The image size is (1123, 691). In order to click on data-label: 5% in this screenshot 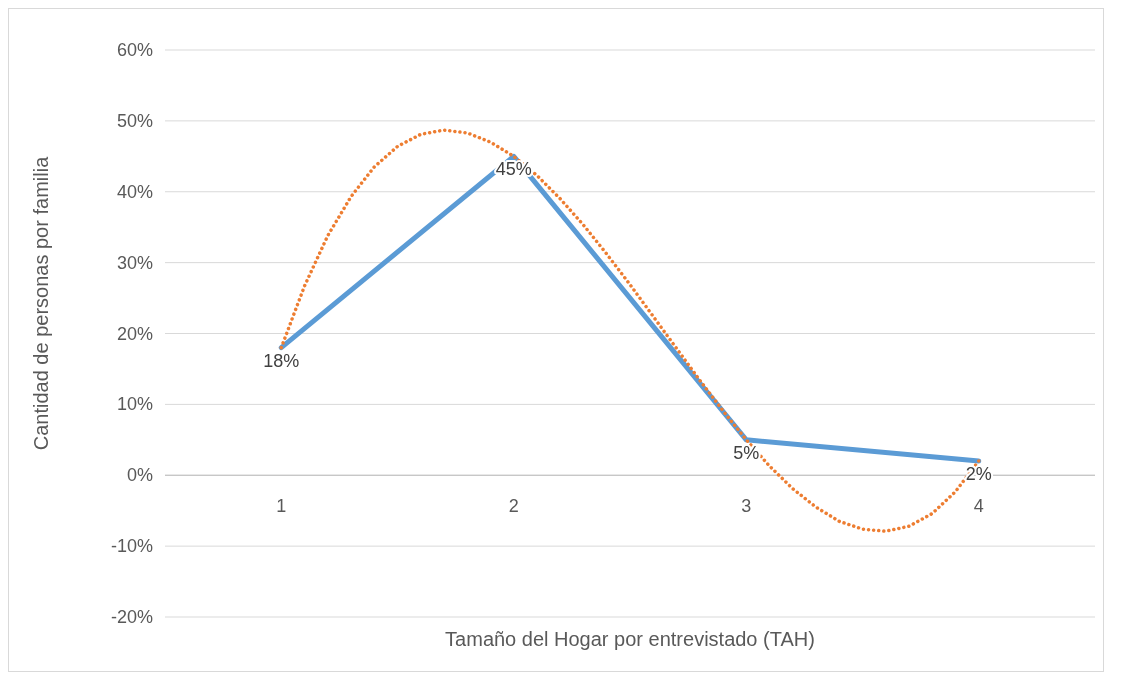, I will do `click(746, 452)`.